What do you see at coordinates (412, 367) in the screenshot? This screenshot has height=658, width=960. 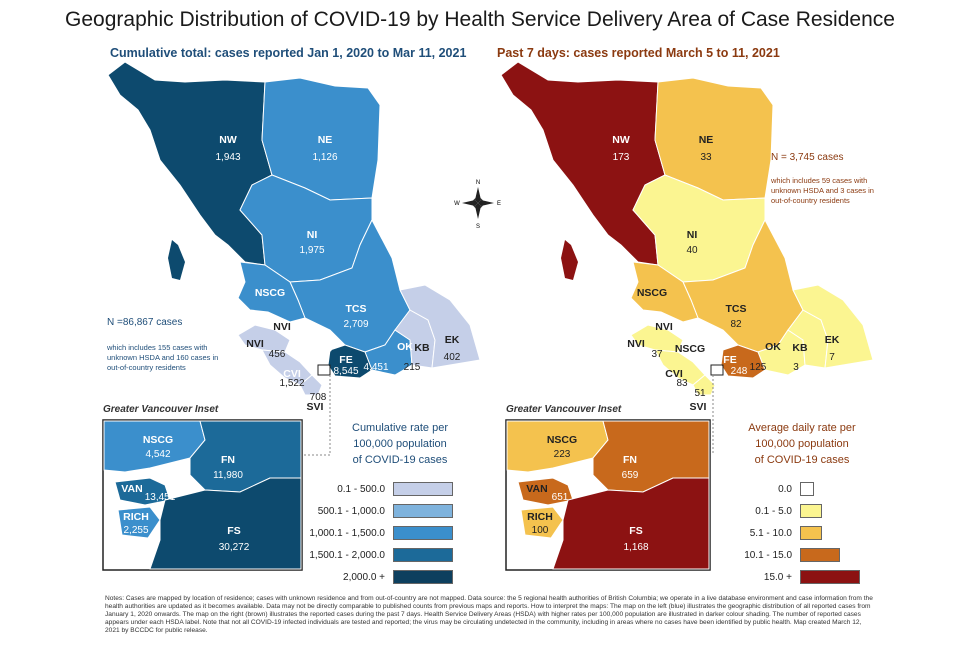 I see `value-kb: 215` at bounding box center [412, 367].